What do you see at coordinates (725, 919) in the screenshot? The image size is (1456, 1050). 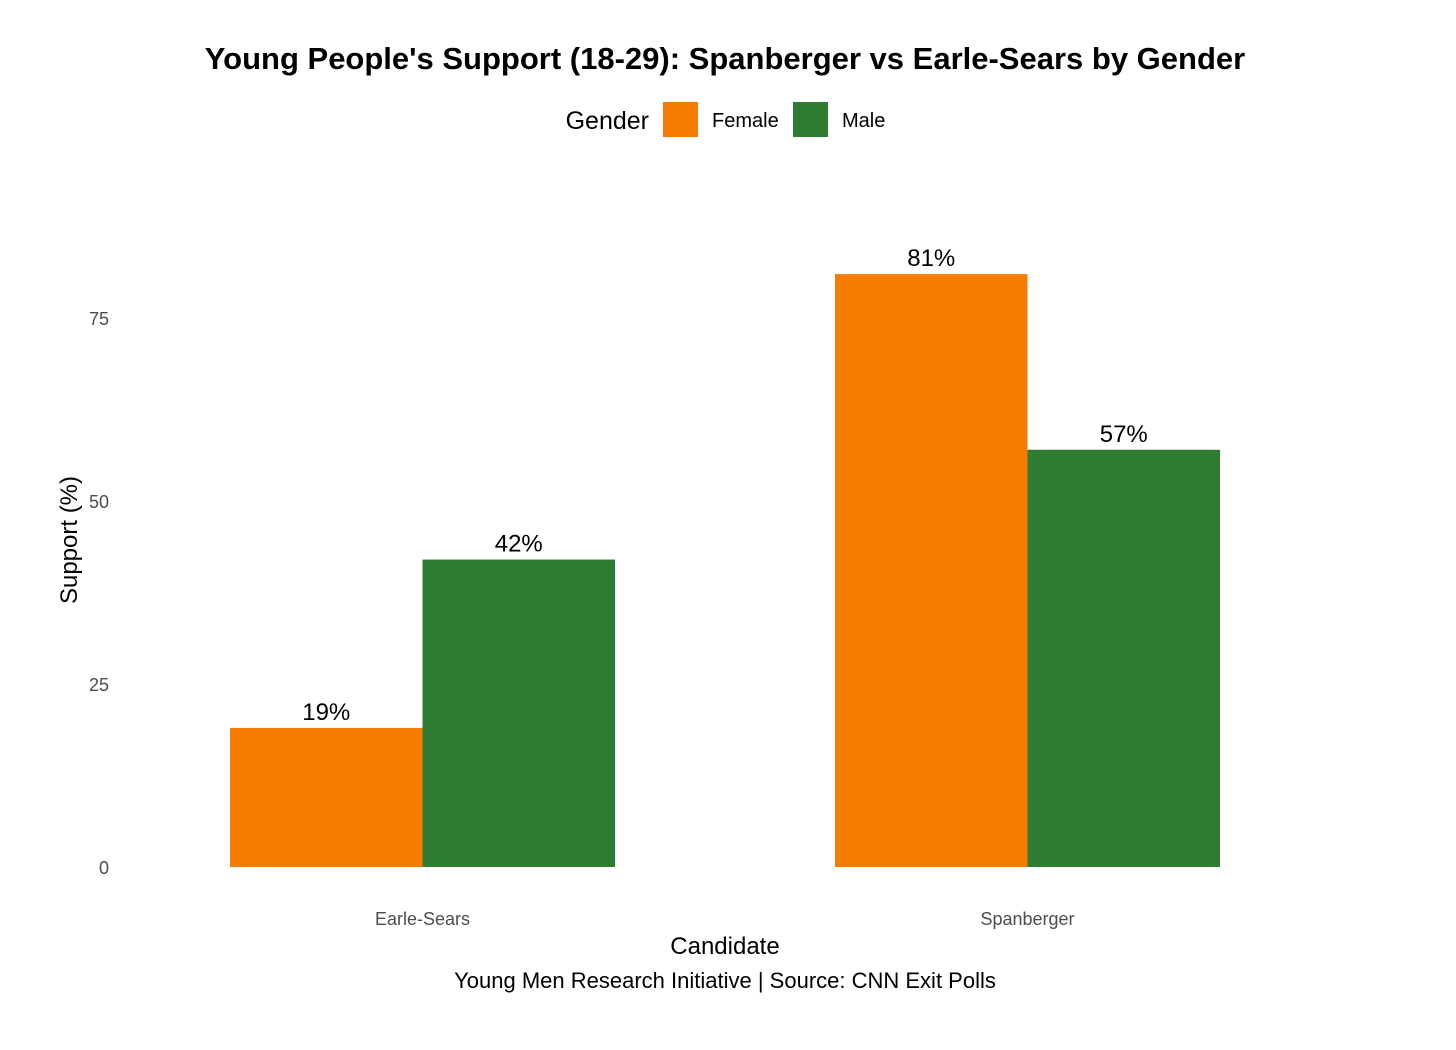 I see `x-axis-ticks: Earle-Sears Spanberger` at bounding box center [725, 919].